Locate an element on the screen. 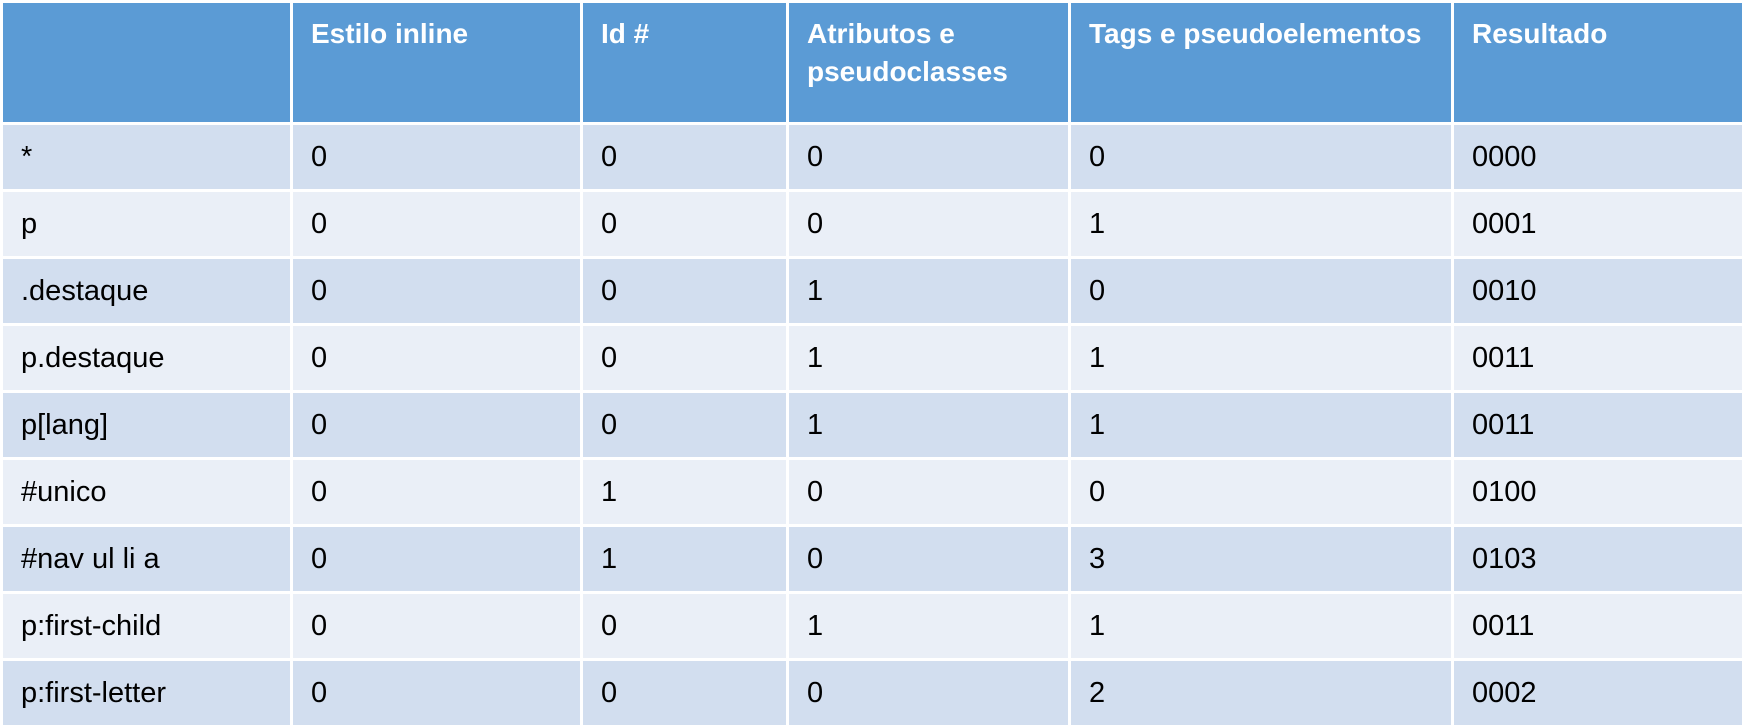  selector-cell: #unico is located at coordinates (146, 492).